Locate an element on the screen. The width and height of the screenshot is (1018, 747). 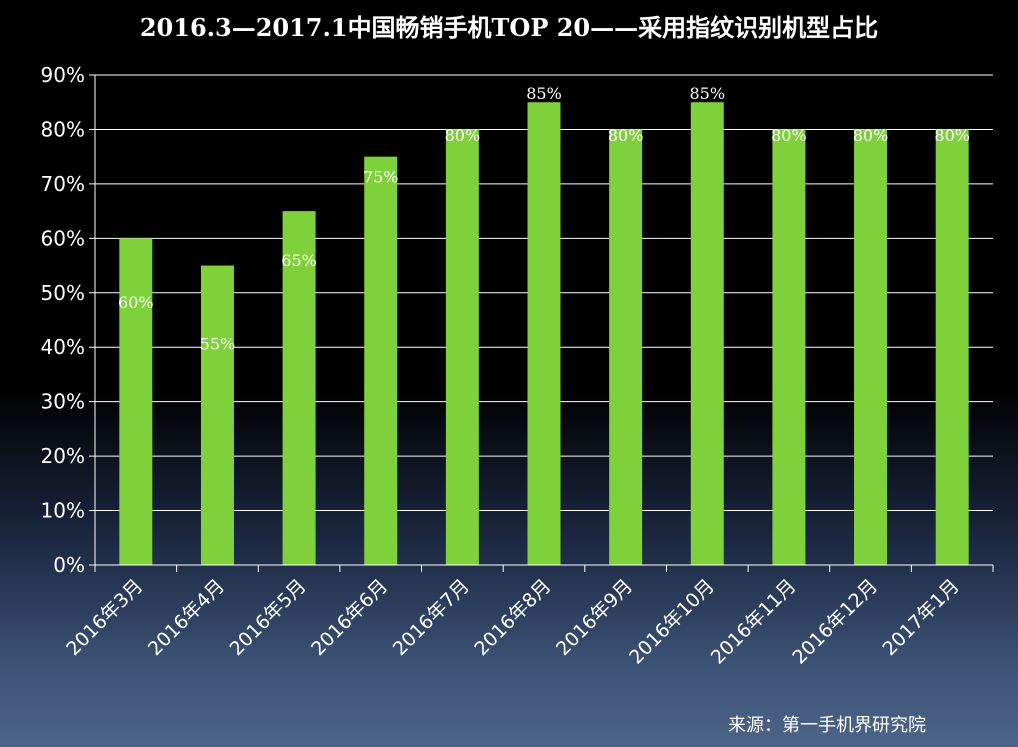
x-tick-label: 2016年11月 is located at coordinates (754, 622).